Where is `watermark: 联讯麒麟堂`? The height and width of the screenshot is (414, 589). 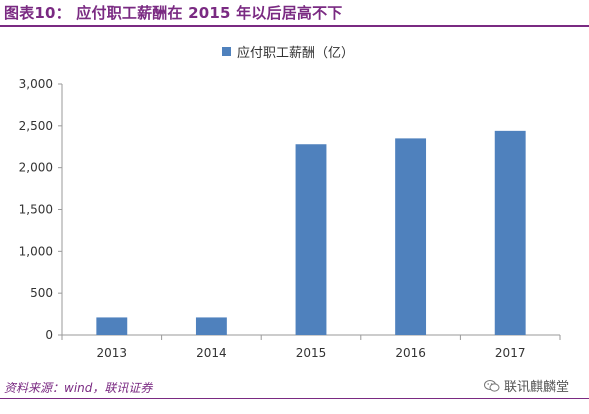 watermark: 联讯麒麟堂 is located at coordinates (526, 385).